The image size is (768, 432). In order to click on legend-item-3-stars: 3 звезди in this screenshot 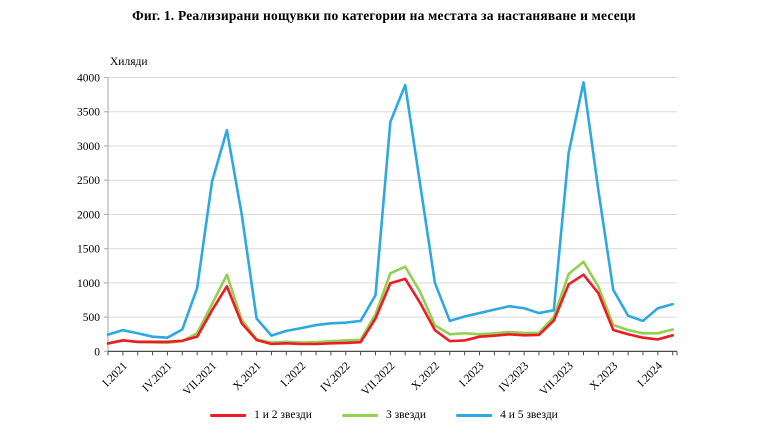, I will do `click(384, 415)`.